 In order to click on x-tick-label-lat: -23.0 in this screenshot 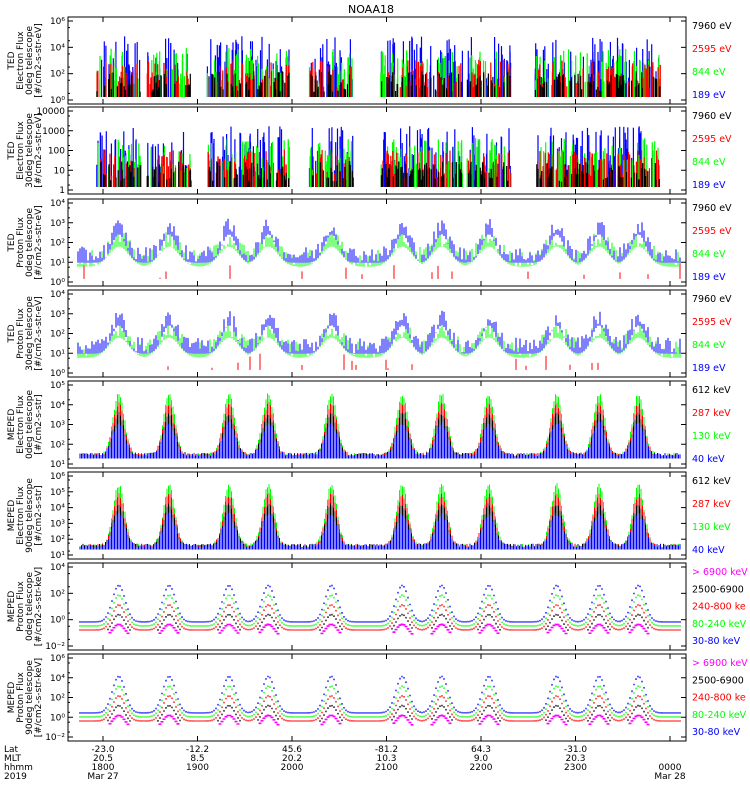, I will do `click(103, 750)`.